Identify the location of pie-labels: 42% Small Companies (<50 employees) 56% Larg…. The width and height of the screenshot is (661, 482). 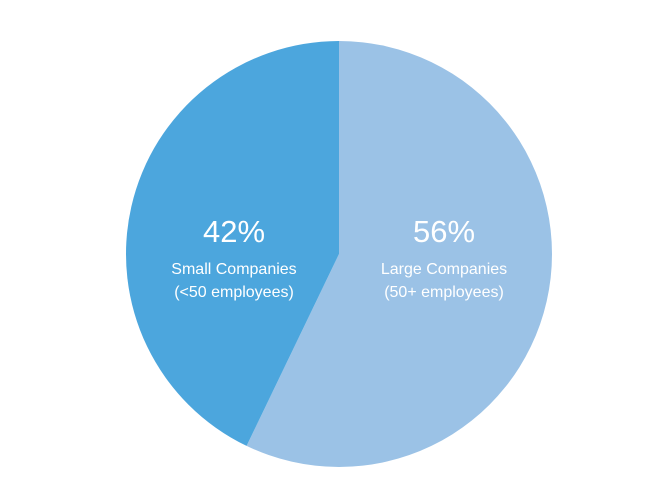
(339, 257).